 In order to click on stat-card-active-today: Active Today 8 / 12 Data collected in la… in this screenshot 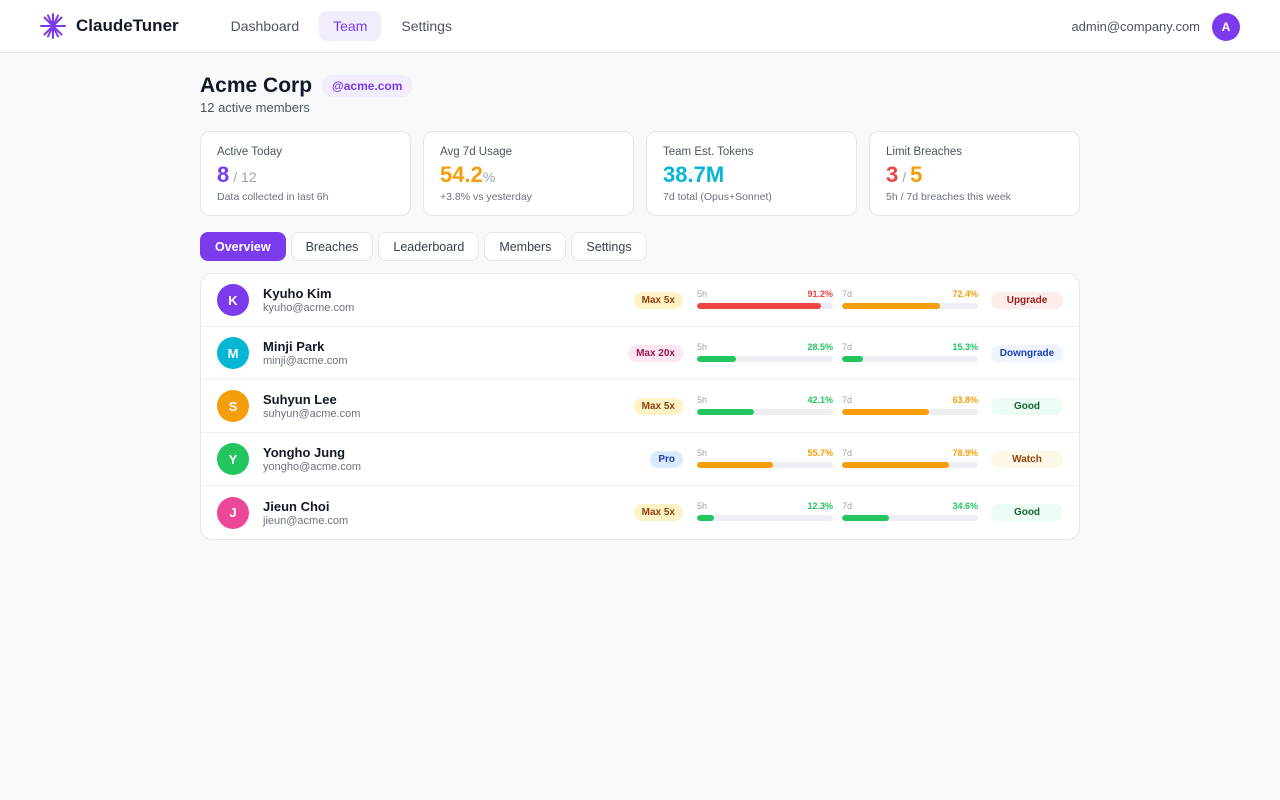, I will do `click(305, 173)`.